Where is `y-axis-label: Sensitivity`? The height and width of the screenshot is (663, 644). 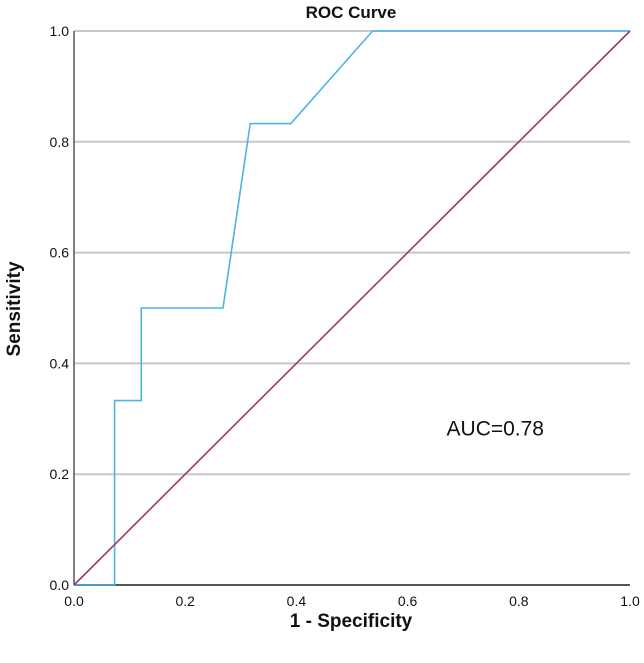
y-axis-label: Sensitivity is located at coordinates (14, 308).